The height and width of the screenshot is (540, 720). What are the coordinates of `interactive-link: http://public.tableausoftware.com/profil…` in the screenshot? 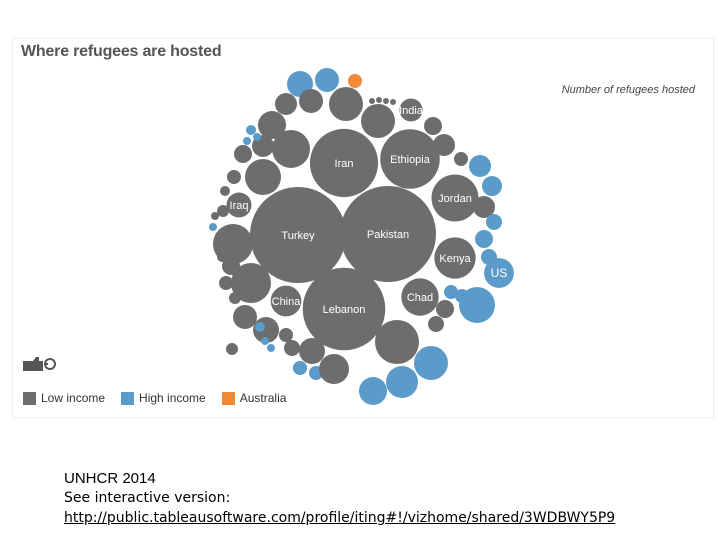 It's located at (340, 518).